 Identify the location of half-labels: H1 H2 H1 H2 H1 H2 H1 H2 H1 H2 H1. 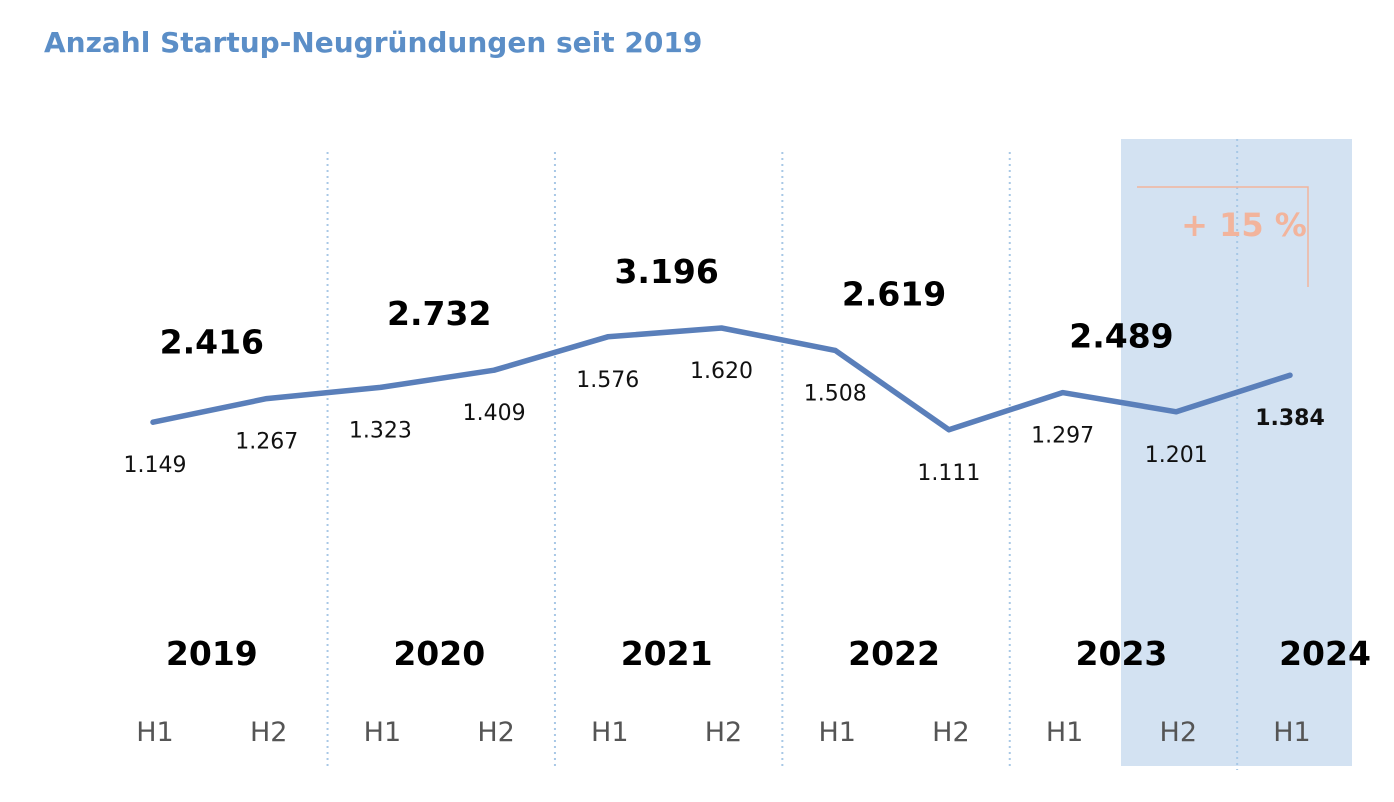
(723, 732).